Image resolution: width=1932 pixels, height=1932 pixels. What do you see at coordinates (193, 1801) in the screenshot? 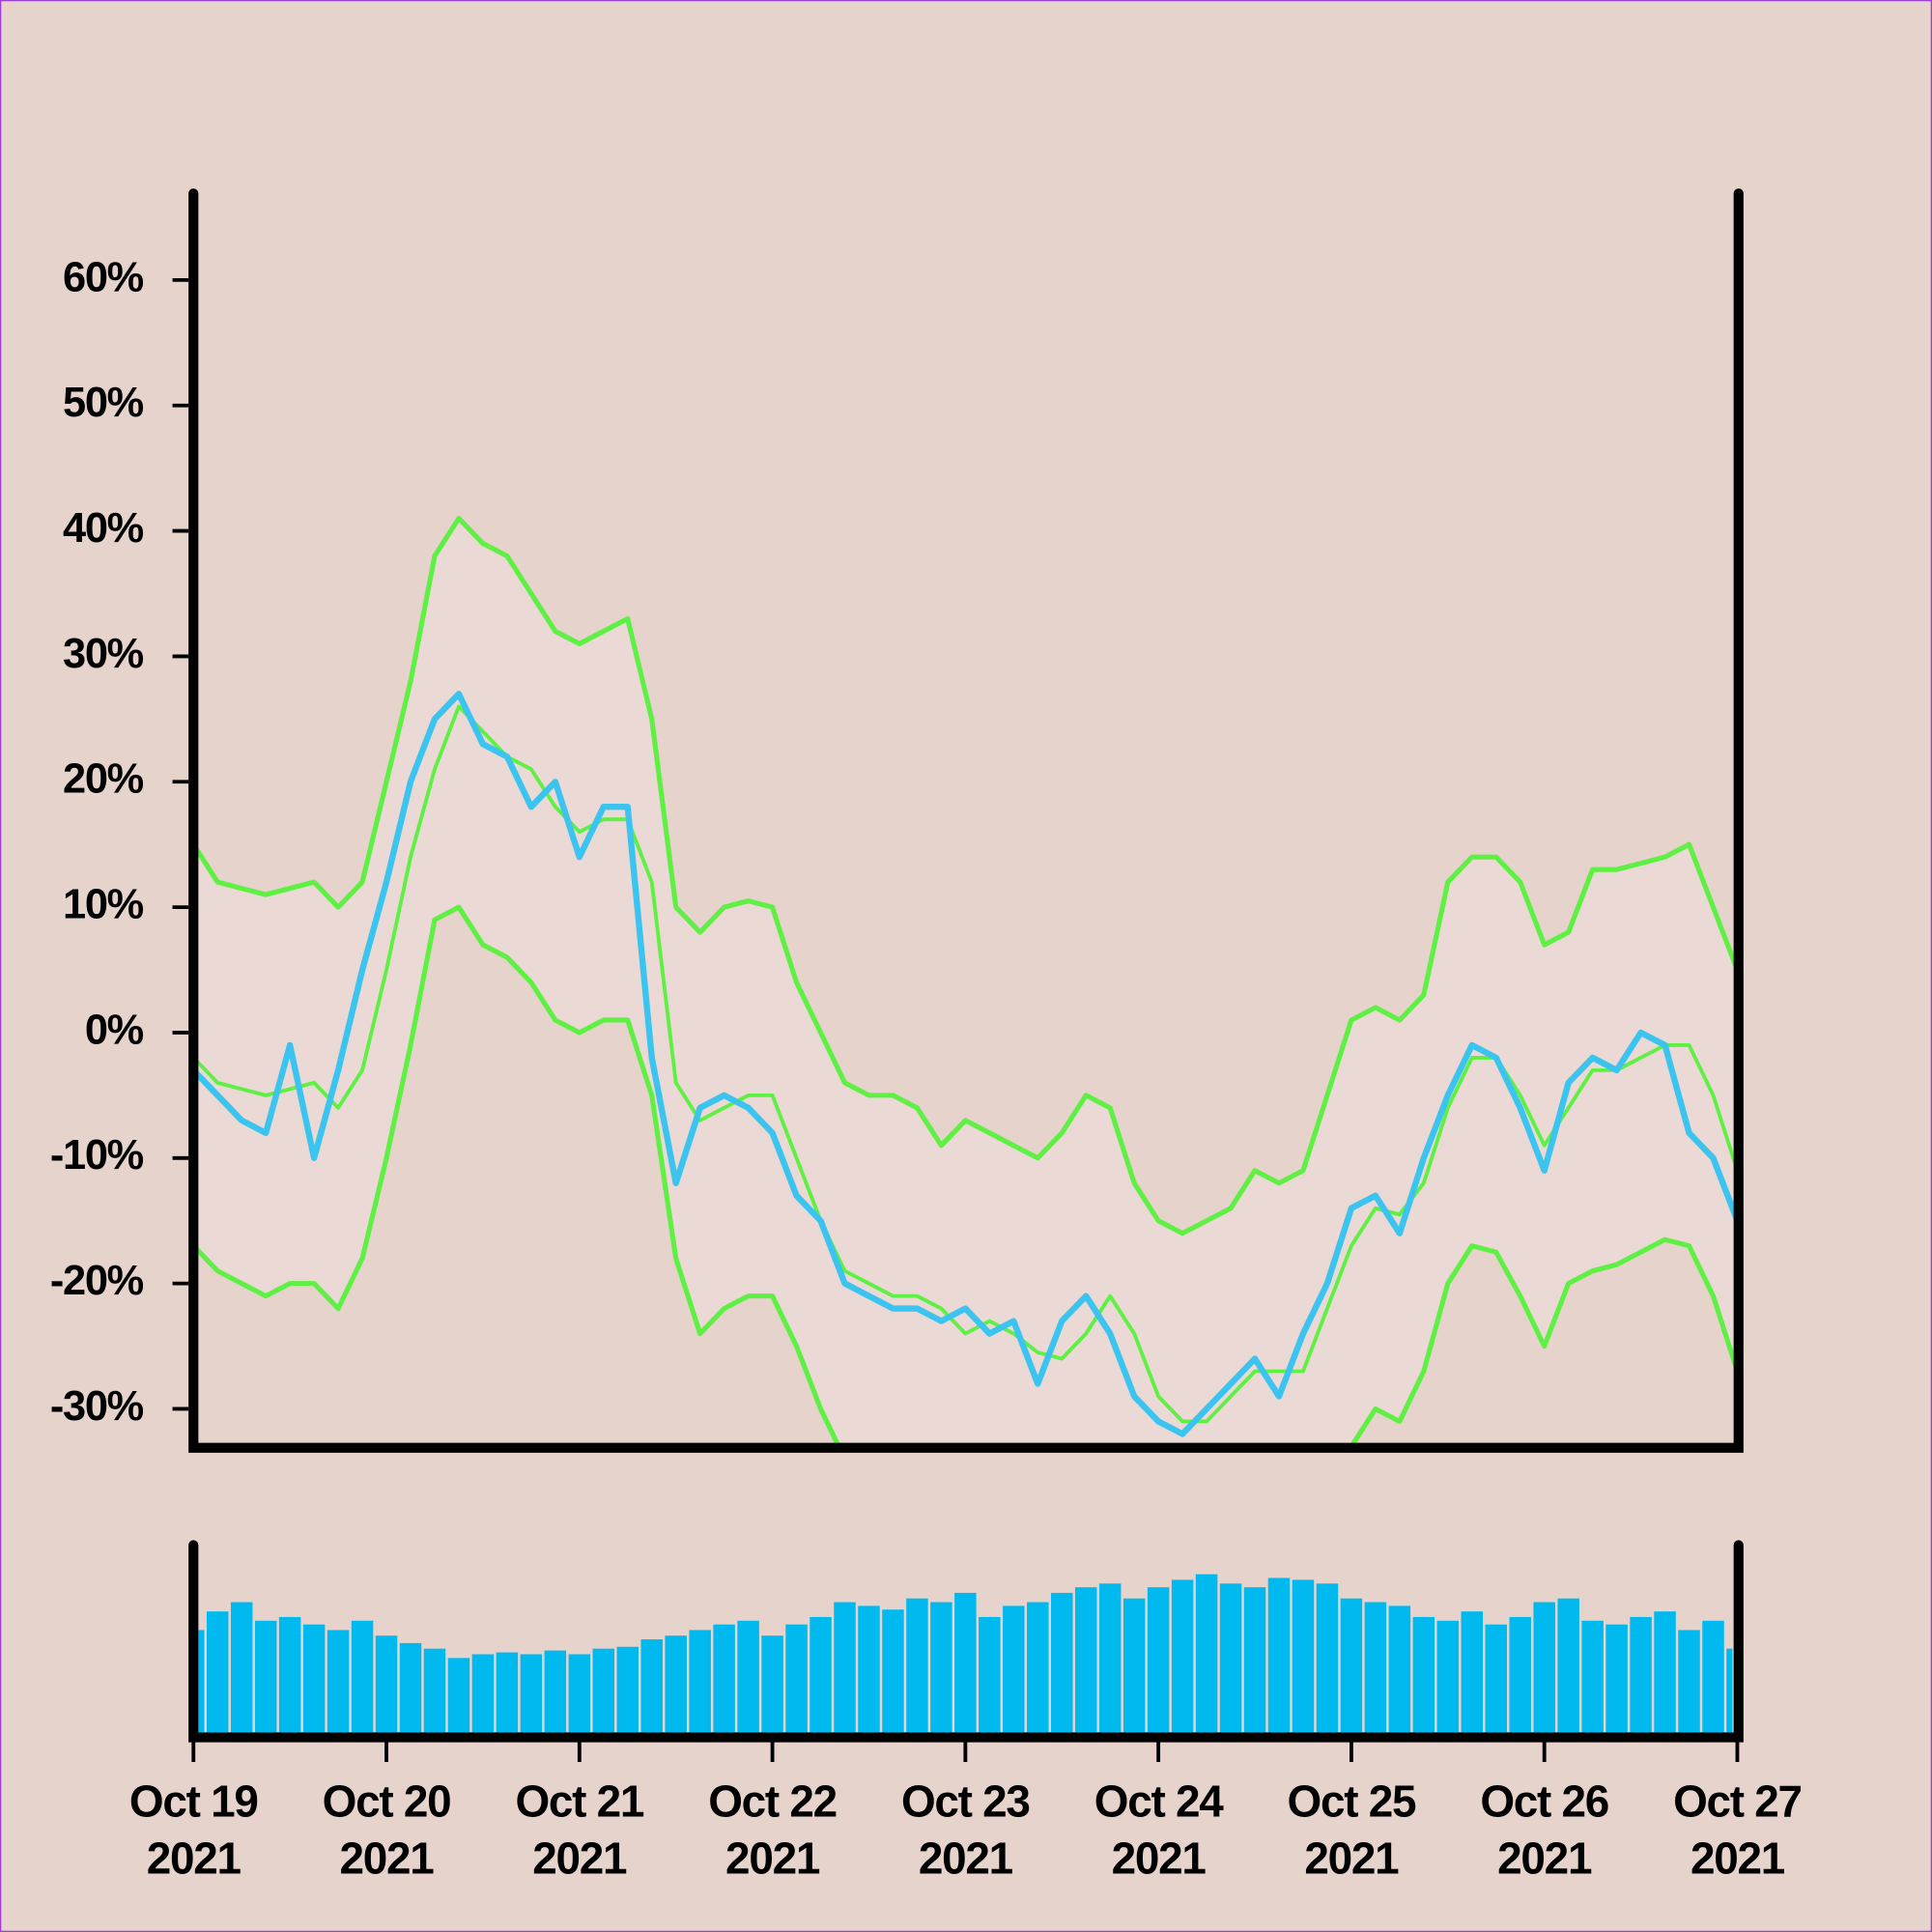
I see `x-tick-label: Oct 19` at bounding box center [193, 1801].